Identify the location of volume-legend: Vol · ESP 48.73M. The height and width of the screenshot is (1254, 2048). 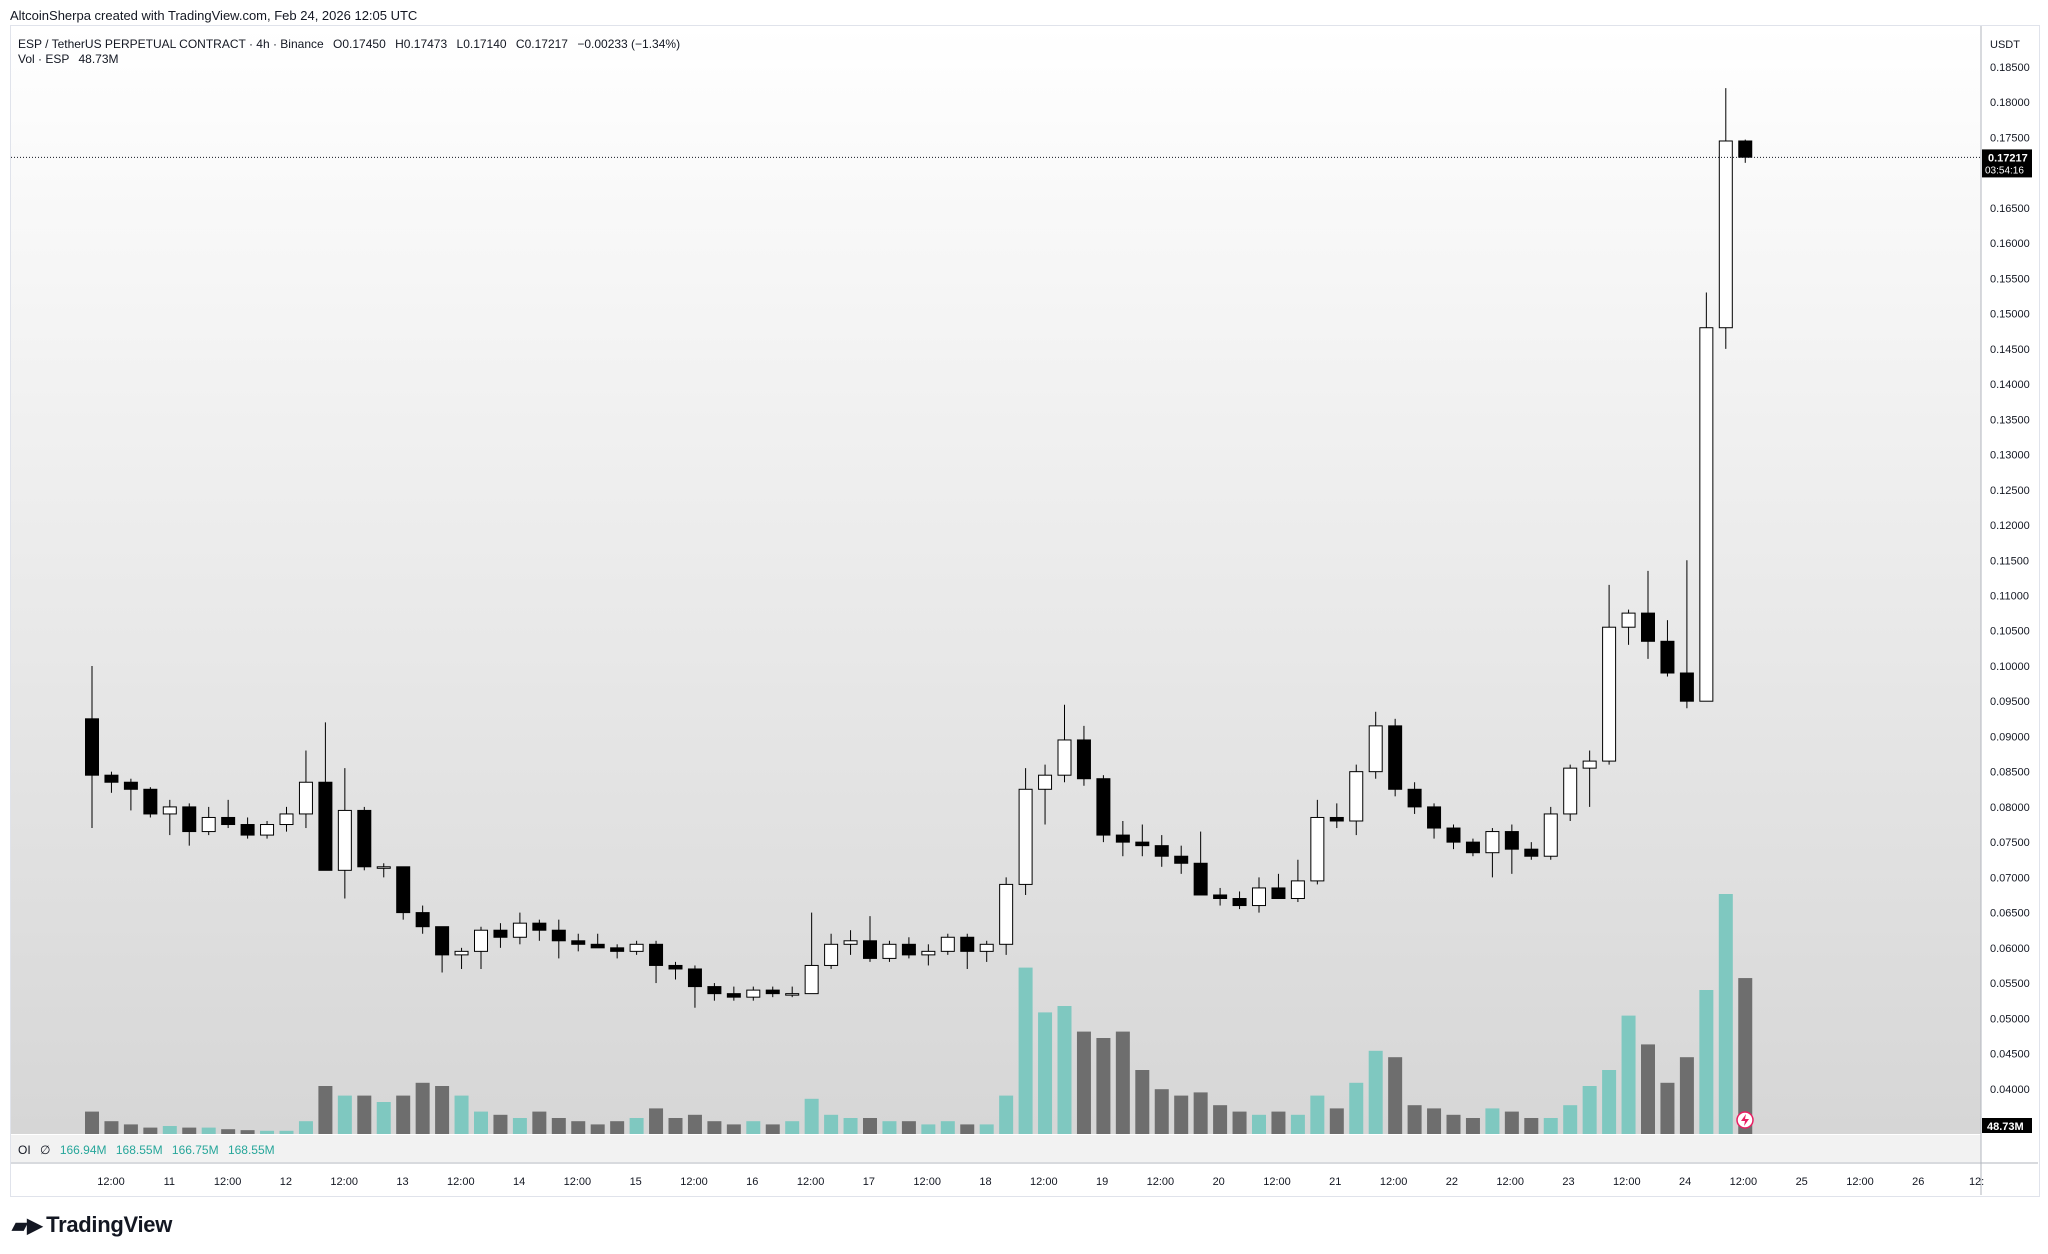
(68, 59).